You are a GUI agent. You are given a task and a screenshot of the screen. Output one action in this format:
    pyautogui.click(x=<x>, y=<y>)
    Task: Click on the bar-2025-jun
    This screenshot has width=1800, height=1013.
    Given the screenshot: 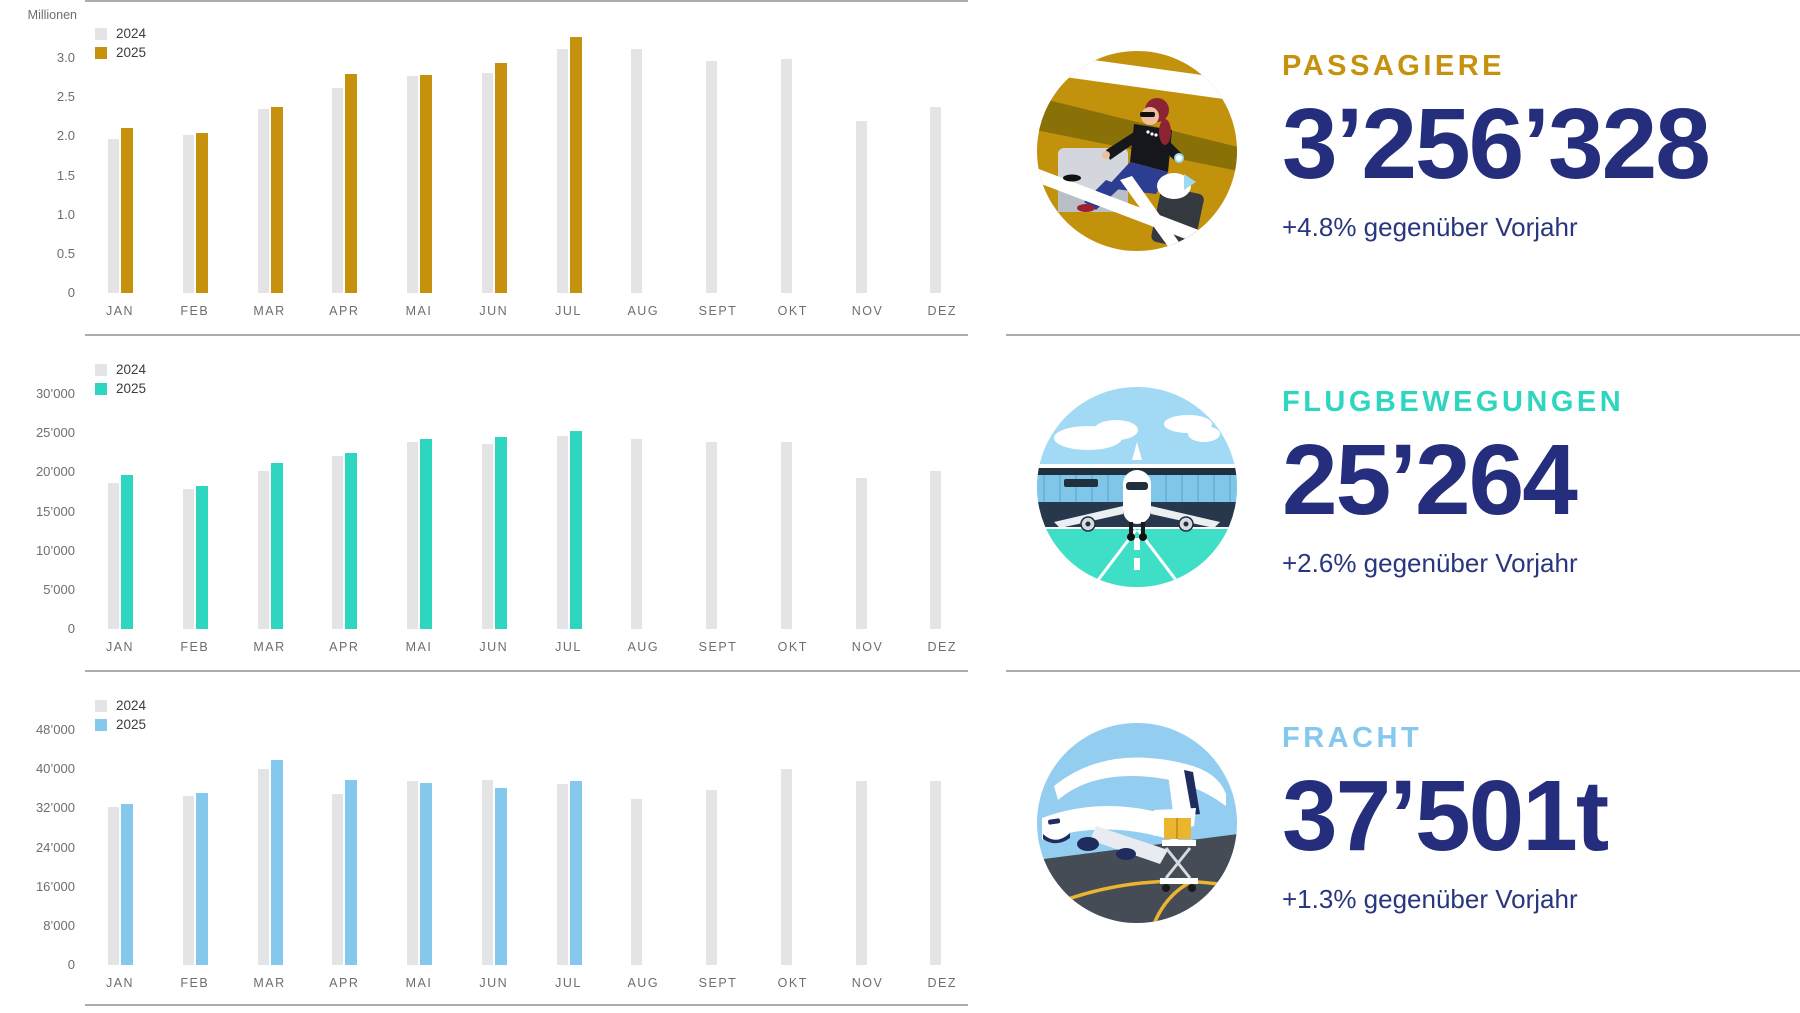 What is the action you would take?
    pyautogui.click(x=500, y=876)
    